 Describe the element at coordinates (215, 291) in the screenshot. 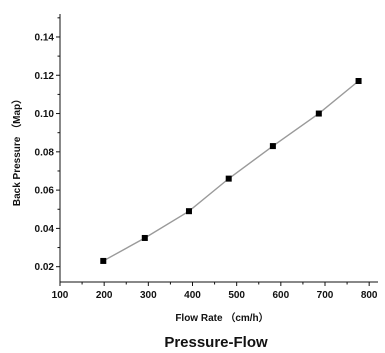

I see `x-ticks: 100 200 300 400 500 600 700 800` at that location.